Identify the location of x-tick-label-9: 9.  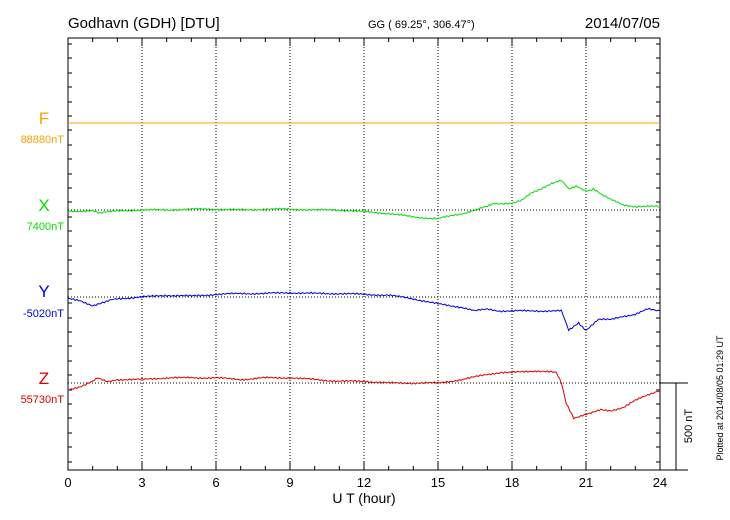
(289, 482).